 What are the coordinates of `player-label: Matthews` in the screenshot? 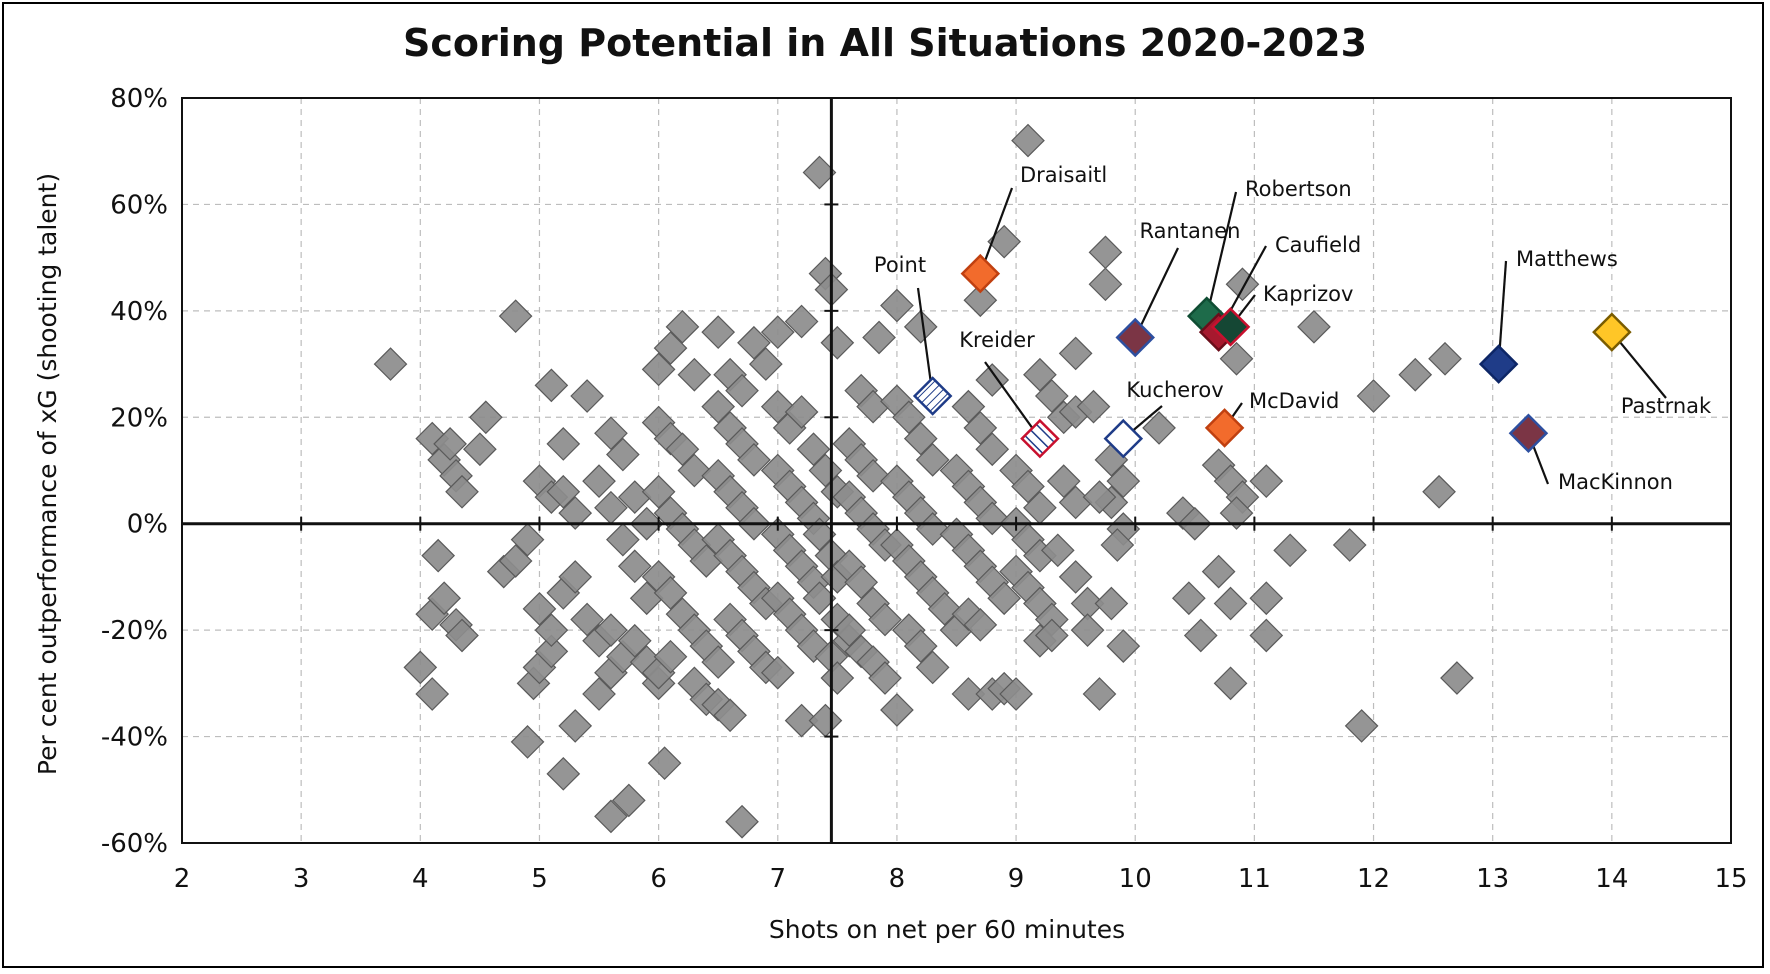 It's located at (1567, 259).